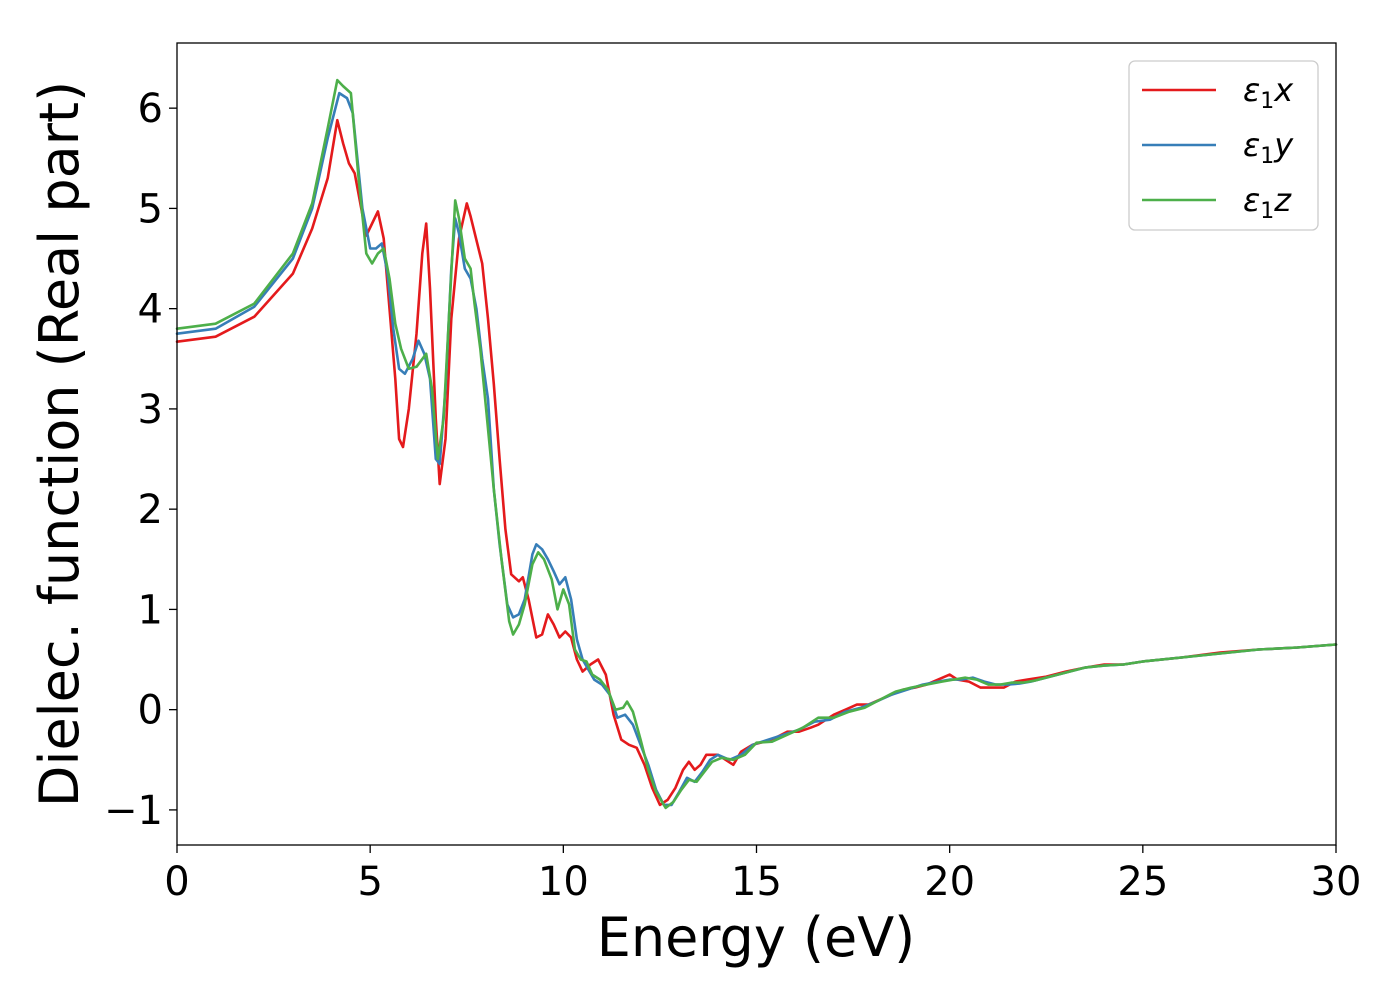  What do you see at coordinates (150, 310) in the screenshot?
I see `y-tick-label: 4` at bounding box center [150, 310].